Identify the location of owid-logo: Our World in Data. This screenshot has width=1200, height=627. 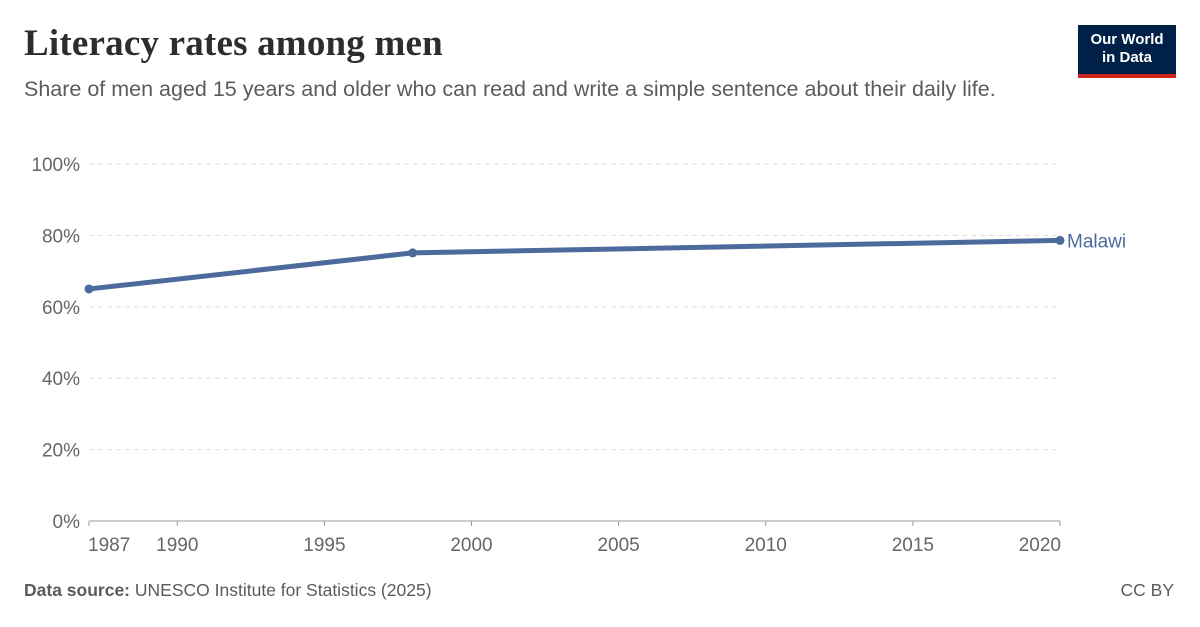
(1127, 51).